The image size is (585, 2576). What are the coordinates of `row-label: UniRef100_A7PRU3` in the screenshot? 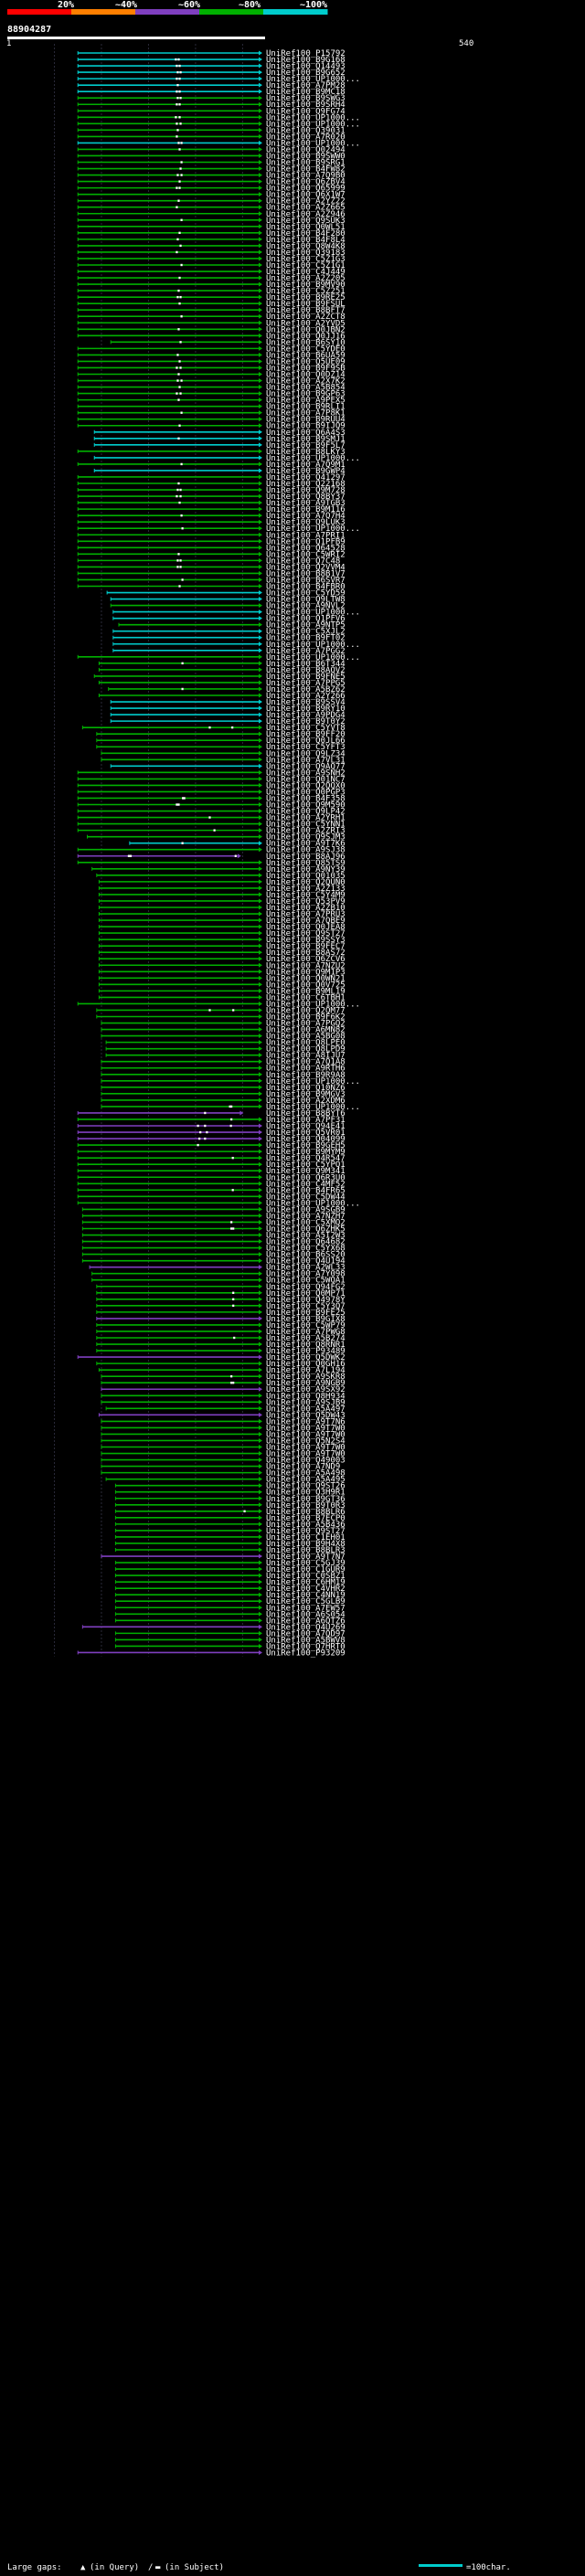 It's located at (306, 914).